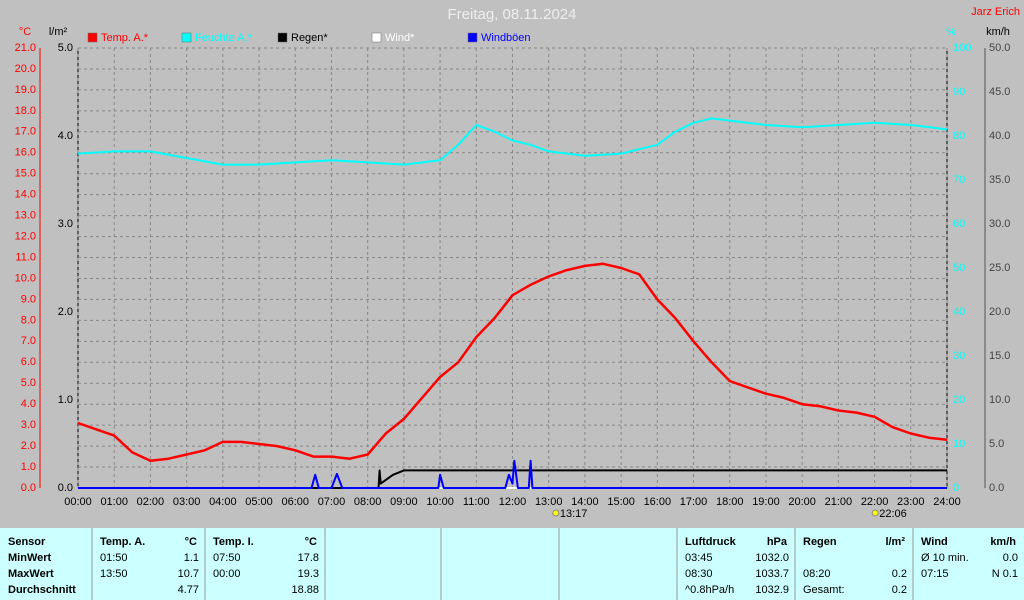  I want to click on x-tick-label: 20:00, so click(802, 502).